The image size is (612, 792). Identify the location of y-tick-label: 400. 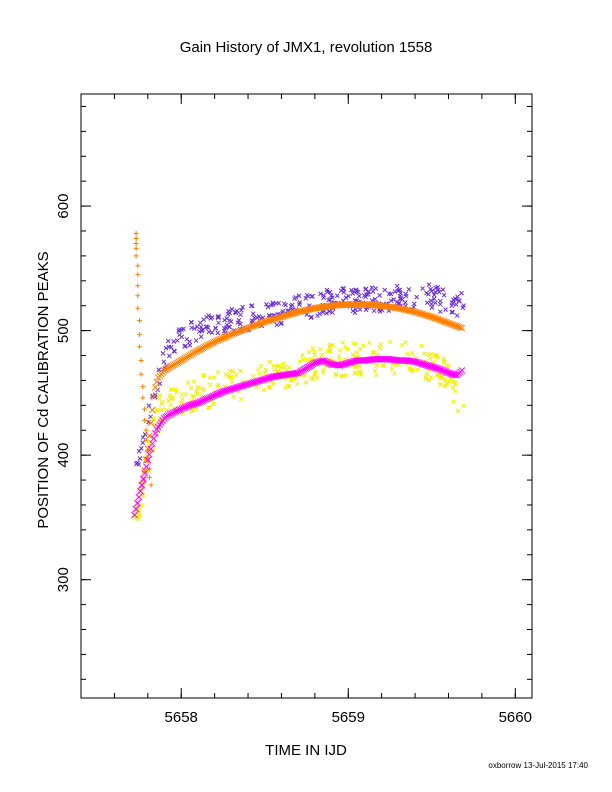
(63, 455).